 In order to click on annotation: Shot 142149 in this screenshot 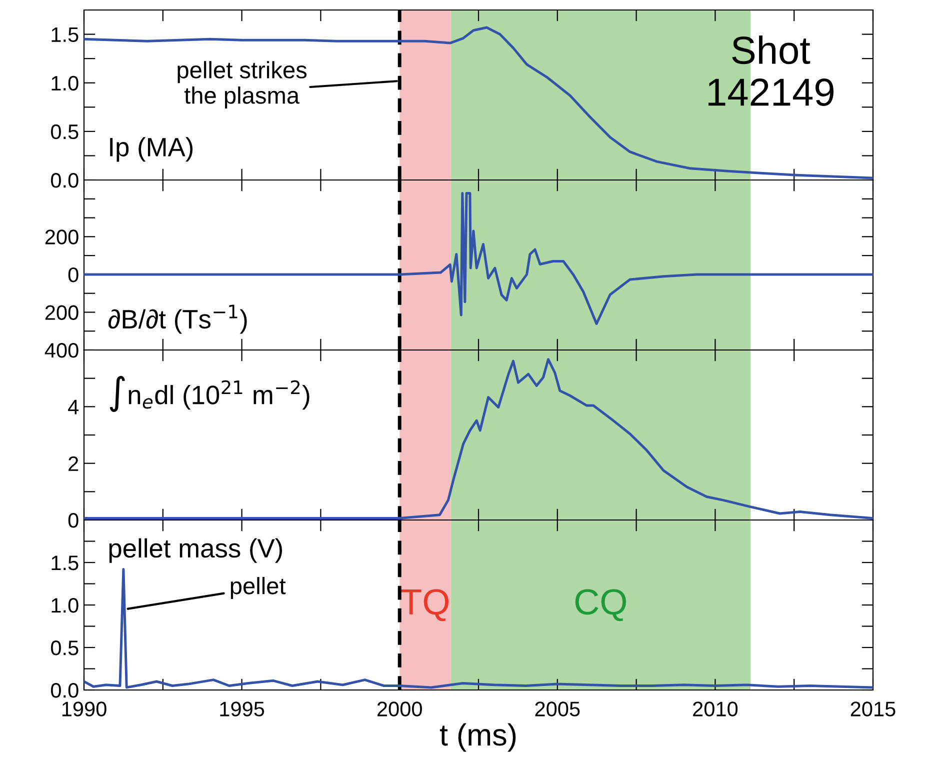, I will do `click(771, 71)`.